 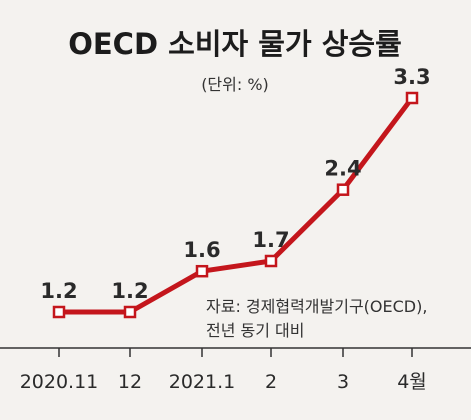 I want to click on x-tick-labels: 2020.11 12 2021.1 2 3 4월, so click(x=223, y=382).